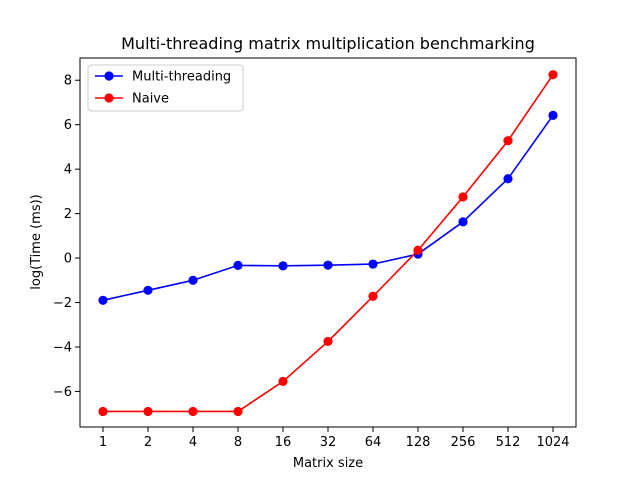 This screenshot has height=480, width=640. I want to click on y-tick-label: −6, so click(62, 392).